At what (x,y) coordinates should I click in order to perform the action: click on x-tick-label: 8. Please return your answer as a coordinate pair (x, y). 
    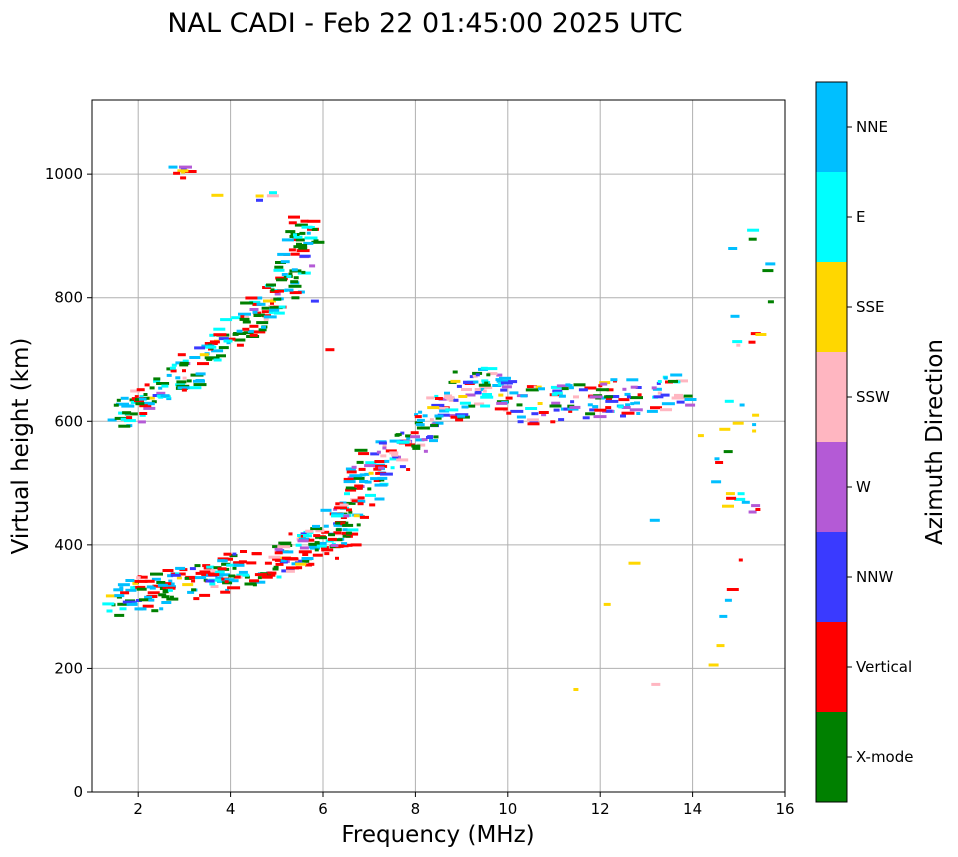
    Looking at the image, I should click on (416, 809).